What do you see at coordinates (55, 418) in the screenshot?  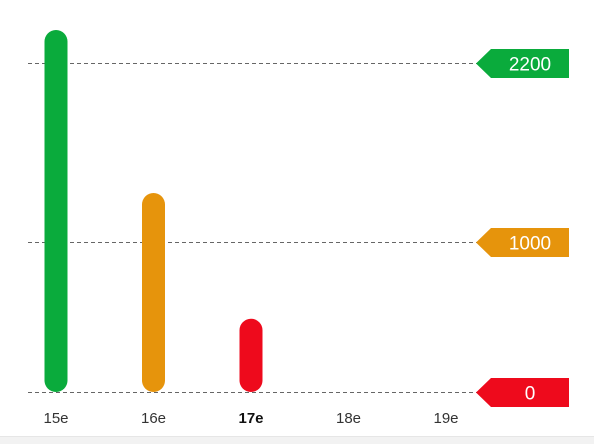 I see `x-tick-label-15e: 15e` at bounding box center [55, 418].